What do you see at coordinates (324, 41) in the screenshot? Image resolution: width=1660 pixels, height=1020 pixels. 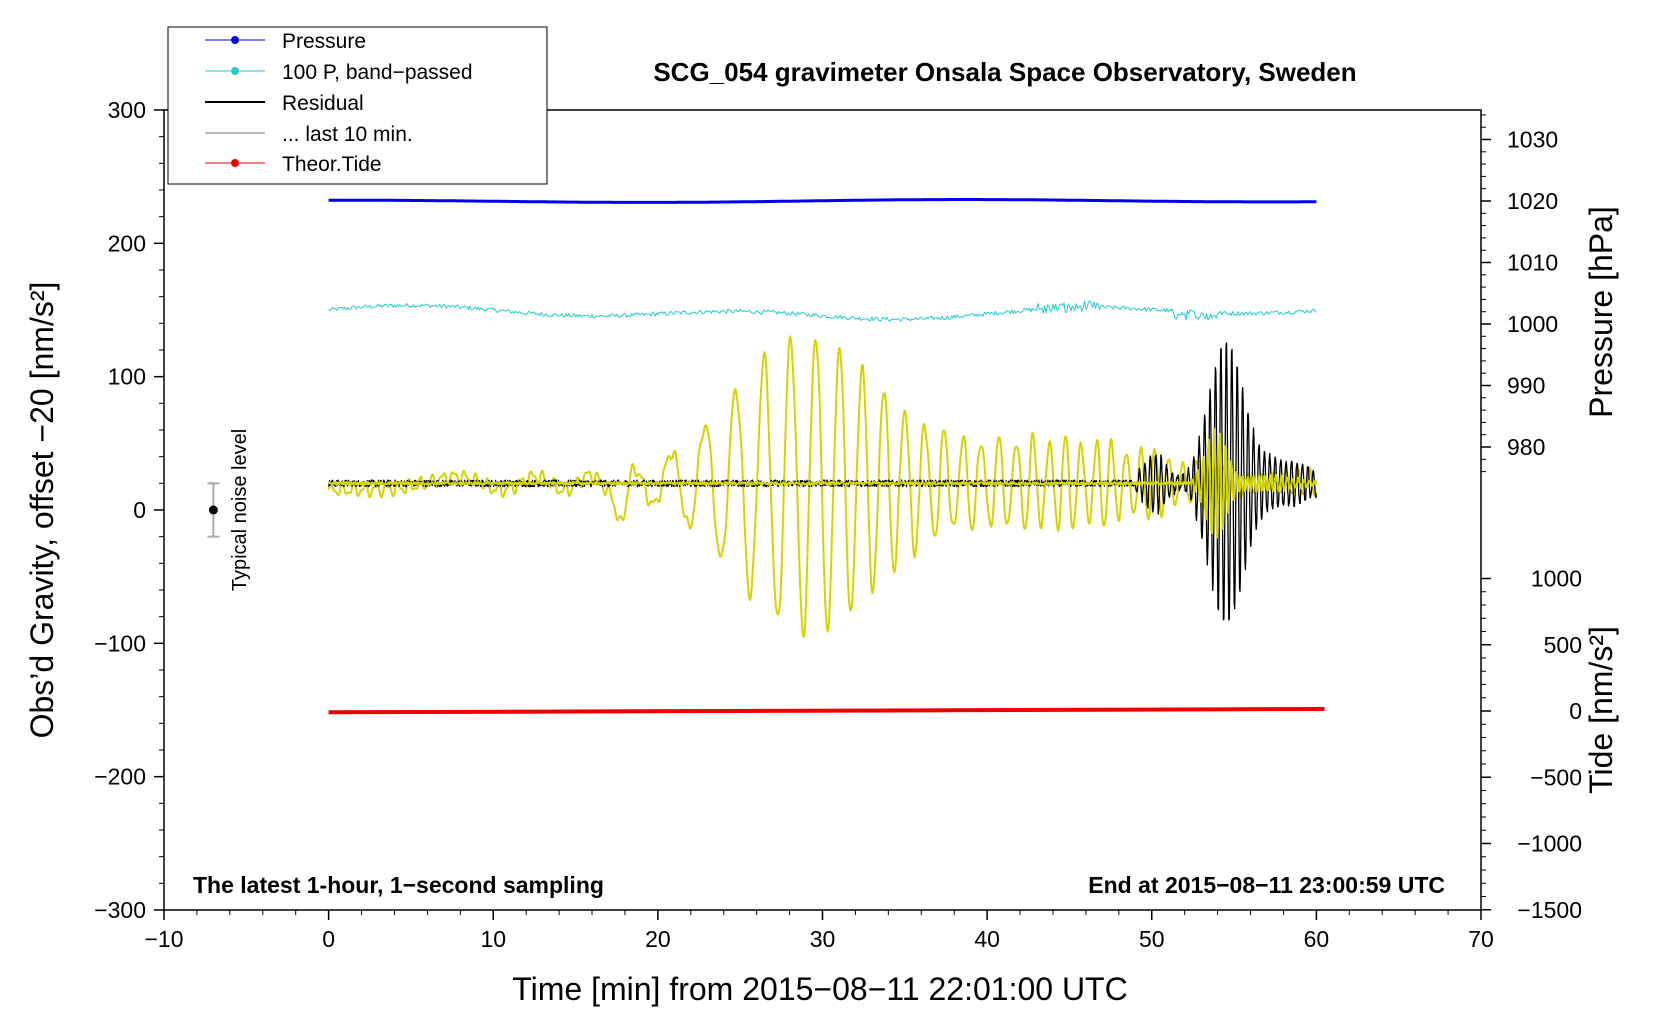 I see `legend-label-pressure: Pressure` at bounding box center [324, 41].